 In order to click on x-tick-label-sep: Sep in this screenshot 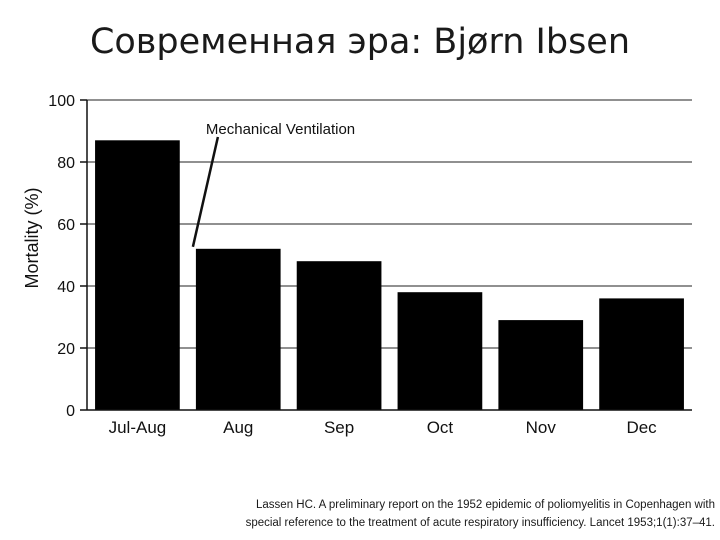, I will do `click(339, 427)`.